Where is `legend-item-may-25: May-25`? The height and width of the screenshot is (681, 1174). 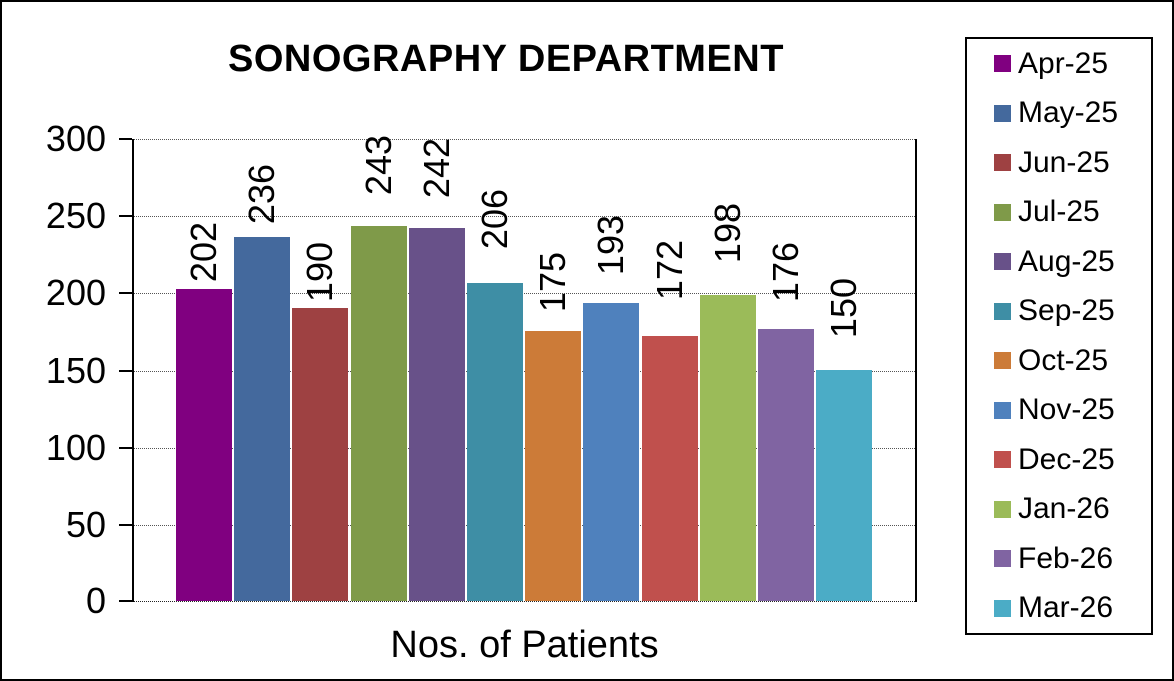
legend-item-may-25: May-25 is located at coordinates (1059, 113).